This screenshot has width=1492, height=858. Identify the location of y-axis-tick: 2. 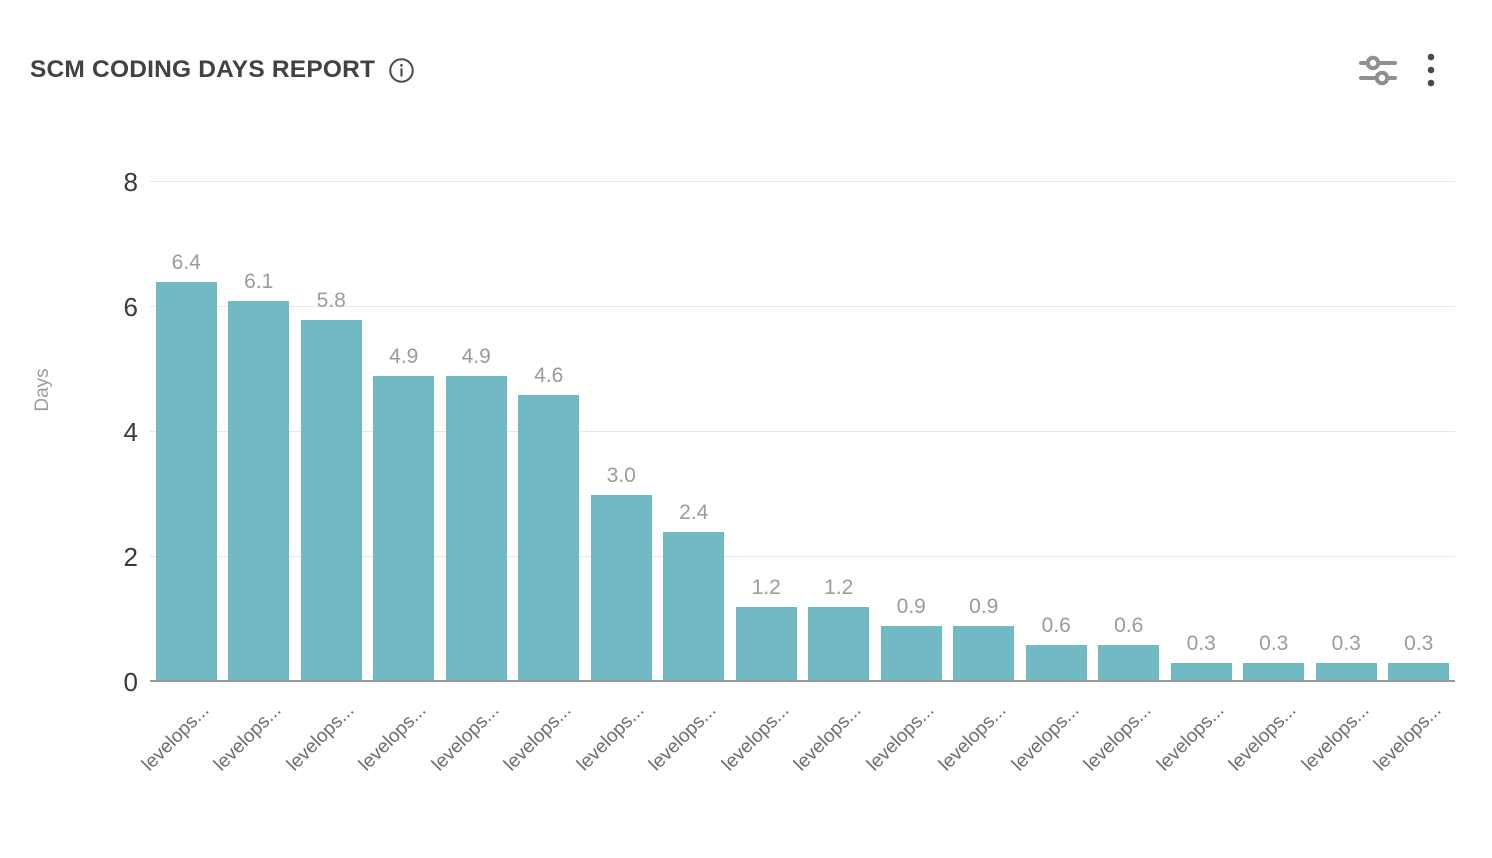
(130, 557).